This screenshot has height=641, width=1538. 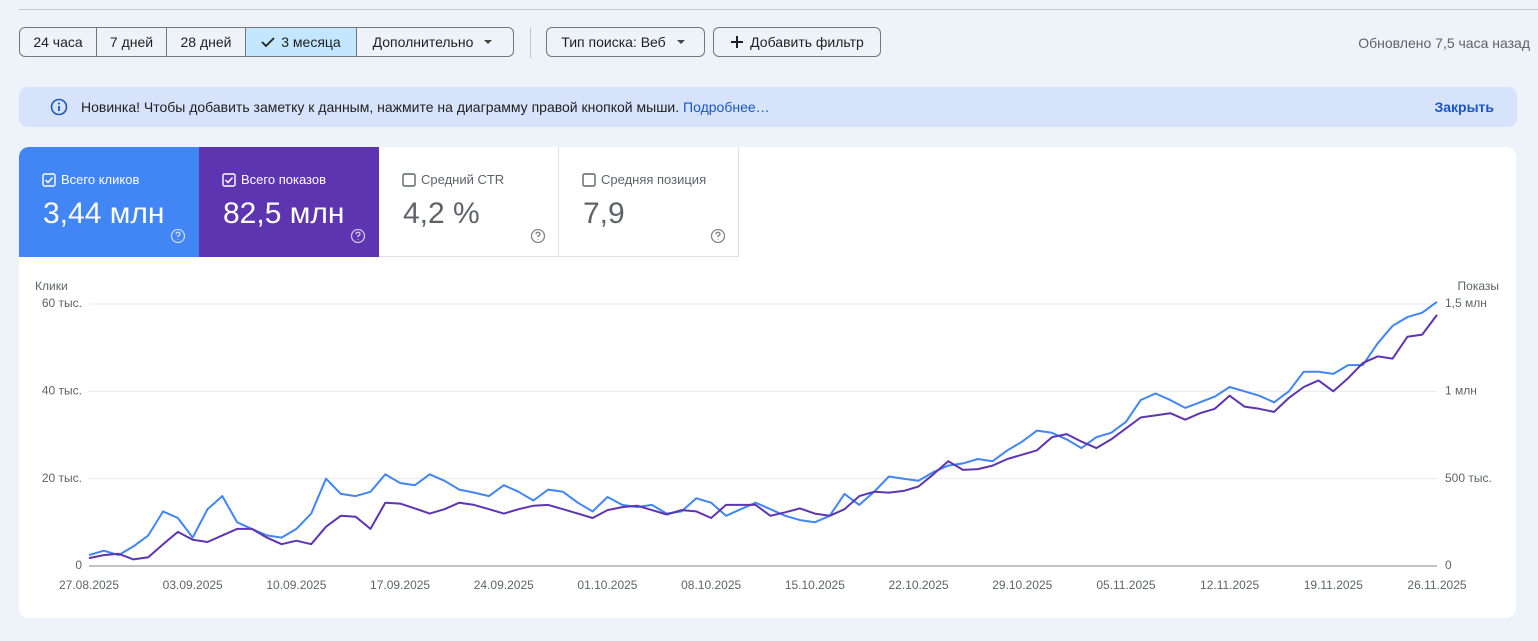 I want to click on date-range-button: 3 месяца, so click(x=301, y=42).